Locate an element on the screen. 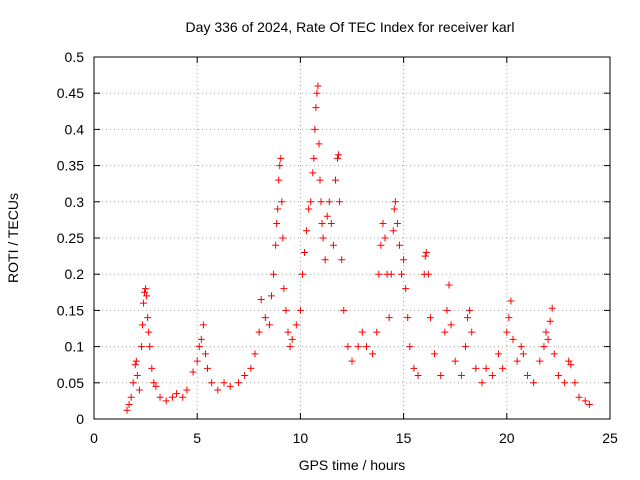  y-tick-label: 0.25 is located at coordinates (70, 238).